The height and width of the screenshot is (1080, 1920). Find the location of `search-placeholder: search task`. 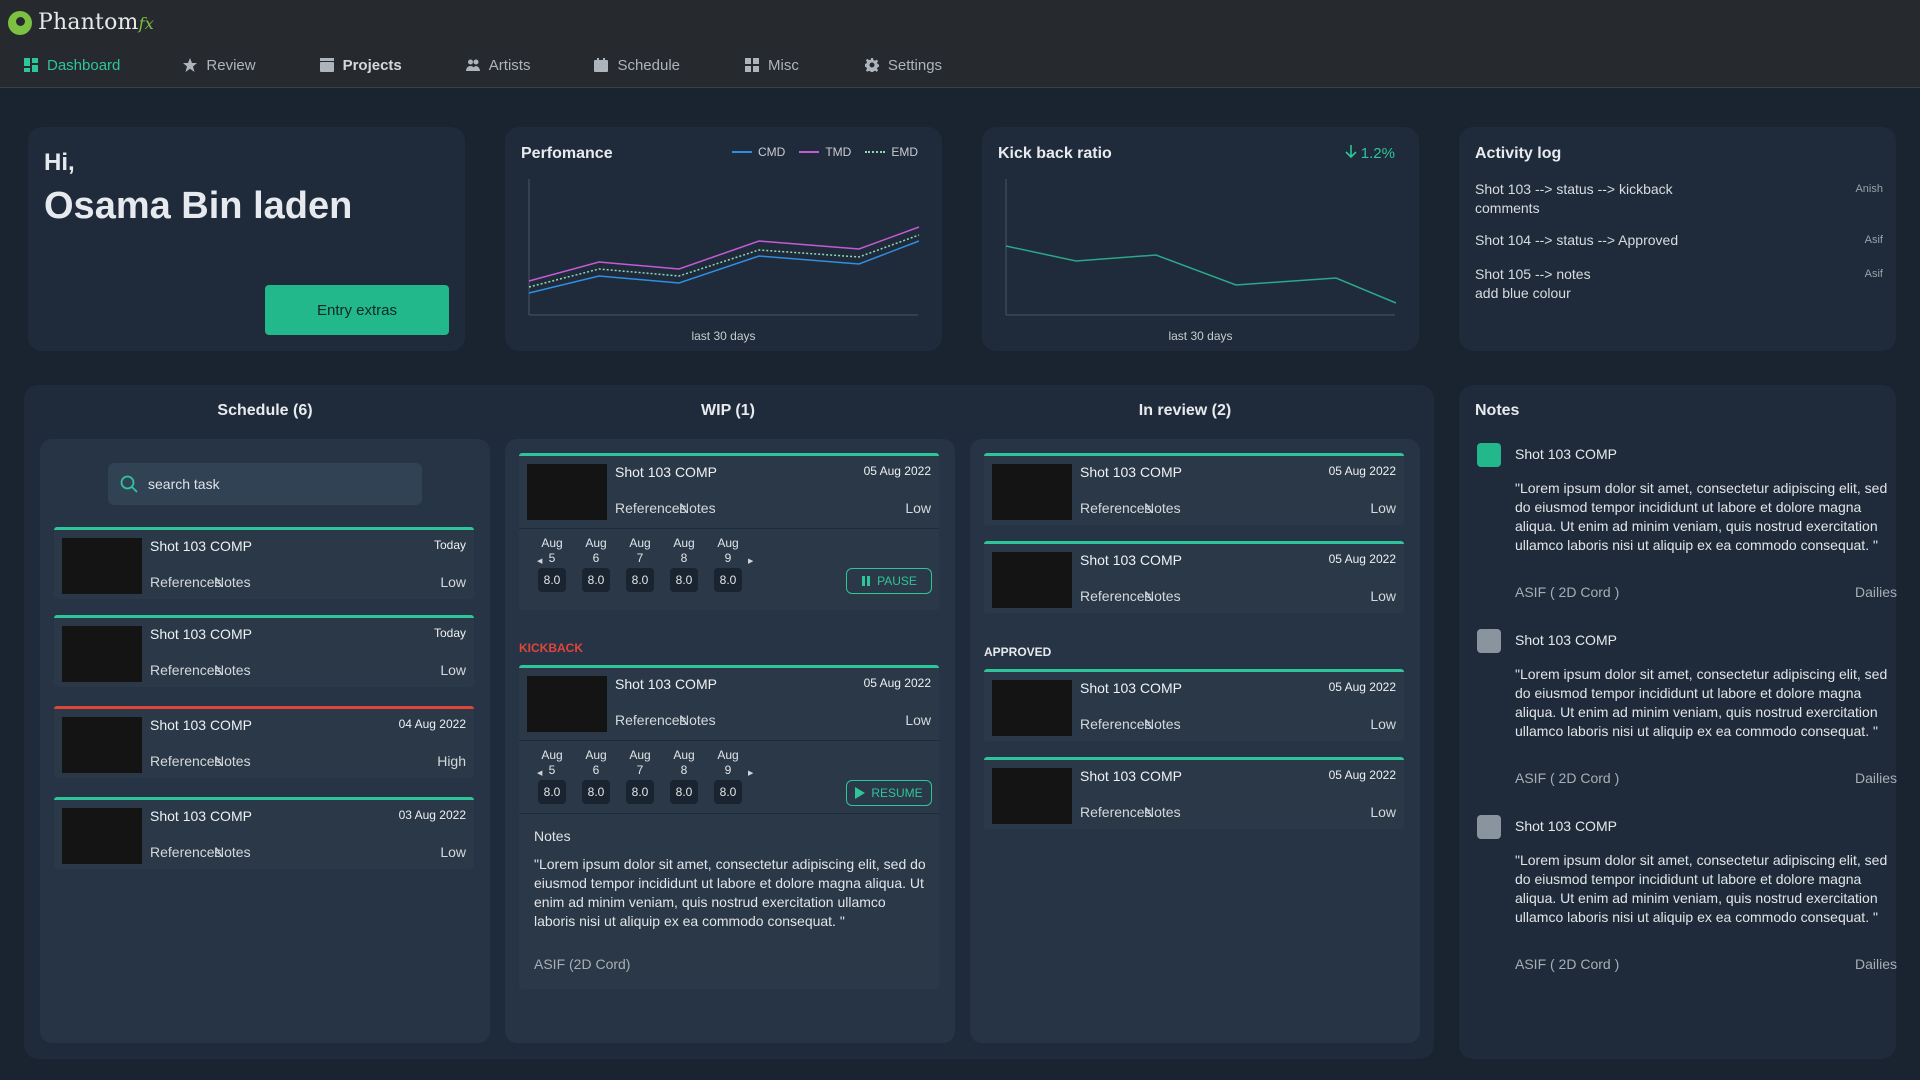

search-placeholder: search task is located at coordinates (184, 484).